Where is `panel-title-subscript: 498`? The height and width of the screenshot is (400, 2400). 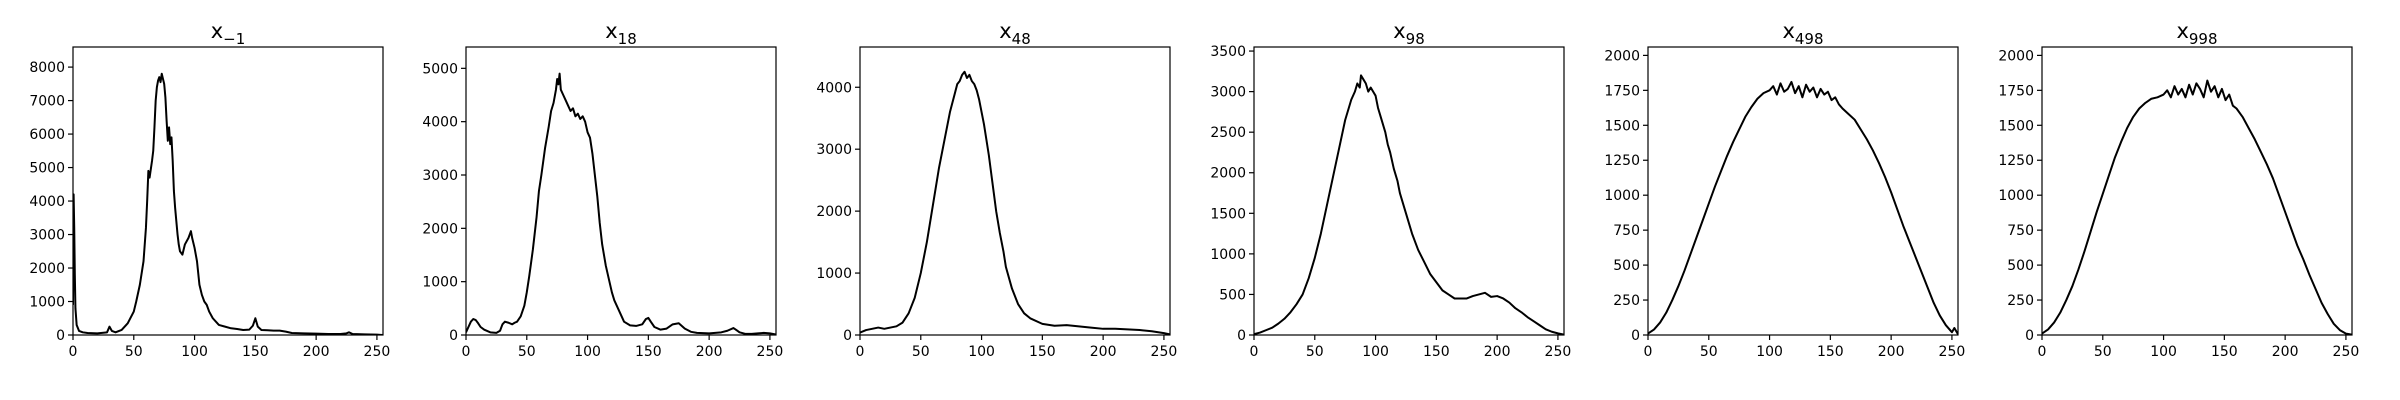 panel-title-subscript: 498 is located at coordinates (1809, 39).